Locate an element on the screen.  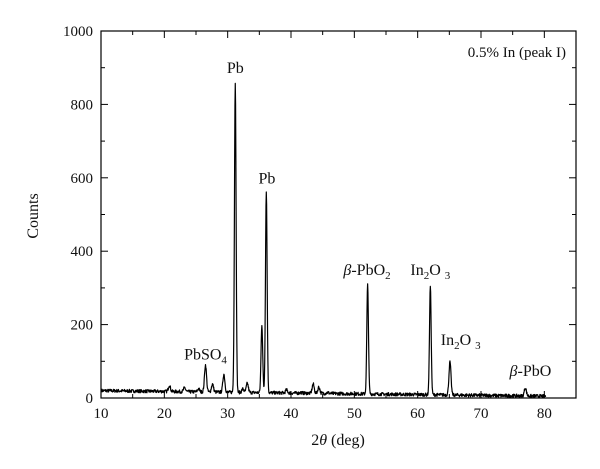
peak-label-part: 4 is located at coordinates (224, 360).